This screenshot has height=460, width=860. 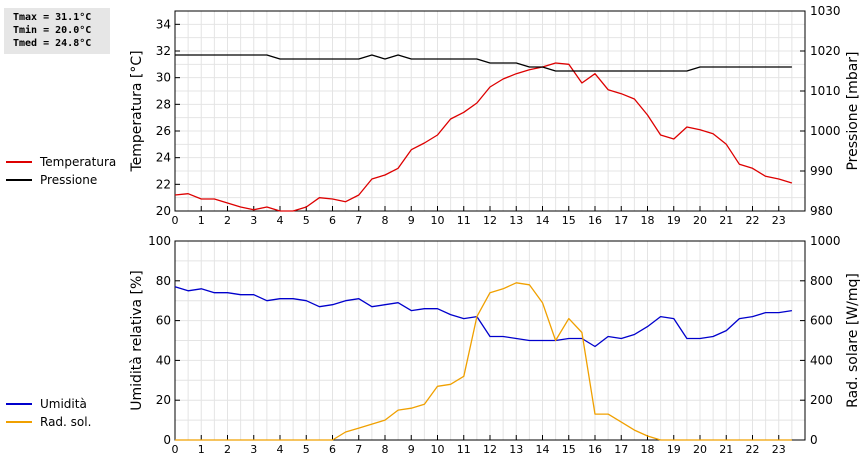 What do you see at coordinates (821, 360) in the screenshot?
I see `bottom-y2-tick-label: 400` at bounding box center [821, 360].